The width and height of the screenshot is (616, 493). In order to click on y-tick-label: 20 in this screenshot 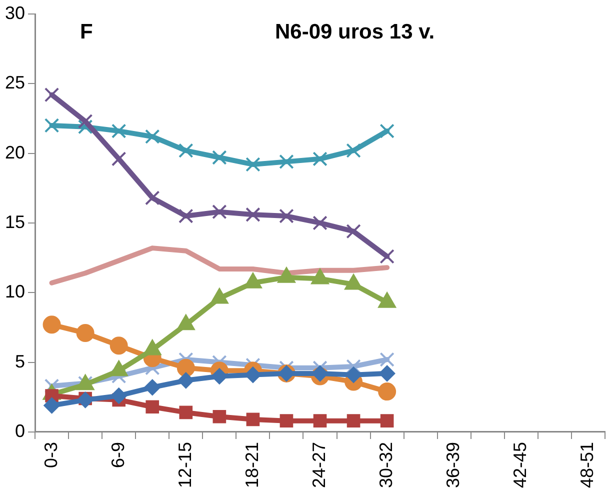, I will do `click(15, 152)`.